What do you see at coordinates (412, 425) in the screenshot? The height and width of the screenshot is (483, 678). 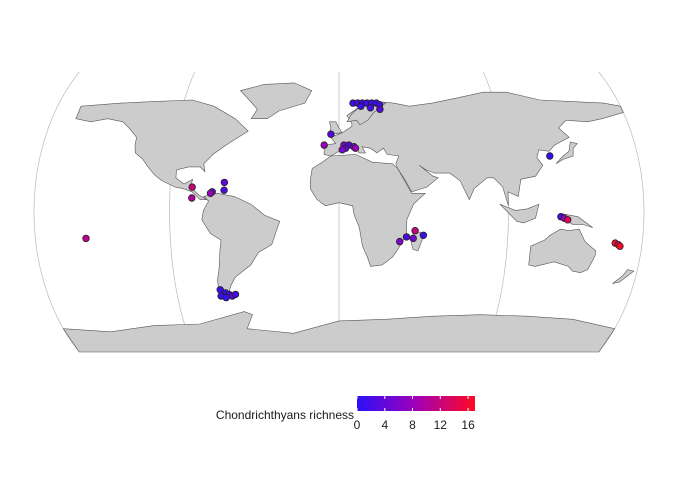 I see `legend-tick-label: 8` at bounding box center [412, 425].